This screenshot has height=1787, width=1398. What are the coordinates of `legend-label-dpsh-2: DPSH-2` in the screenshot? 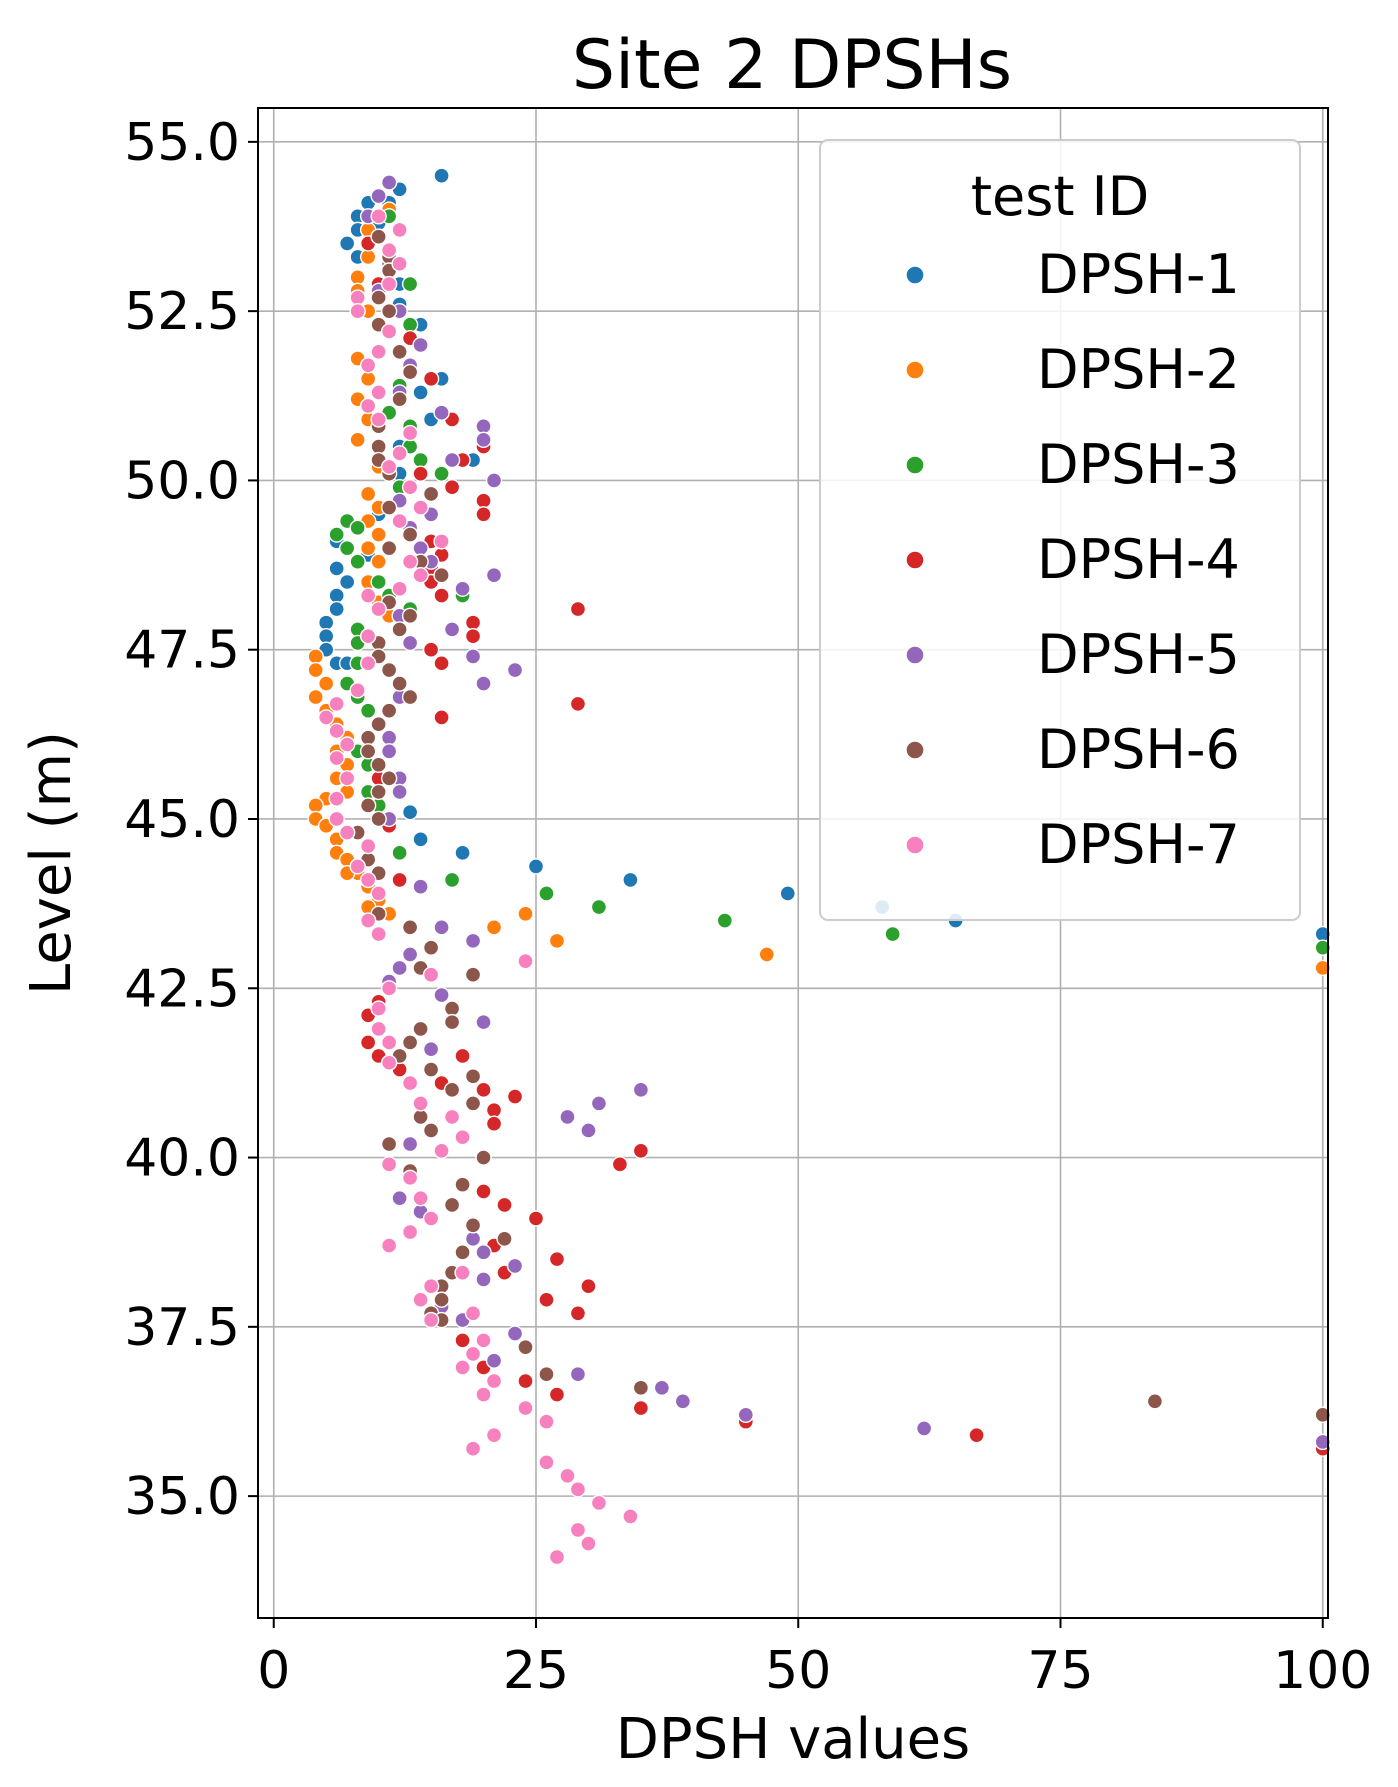 It's located at (1138, 369).